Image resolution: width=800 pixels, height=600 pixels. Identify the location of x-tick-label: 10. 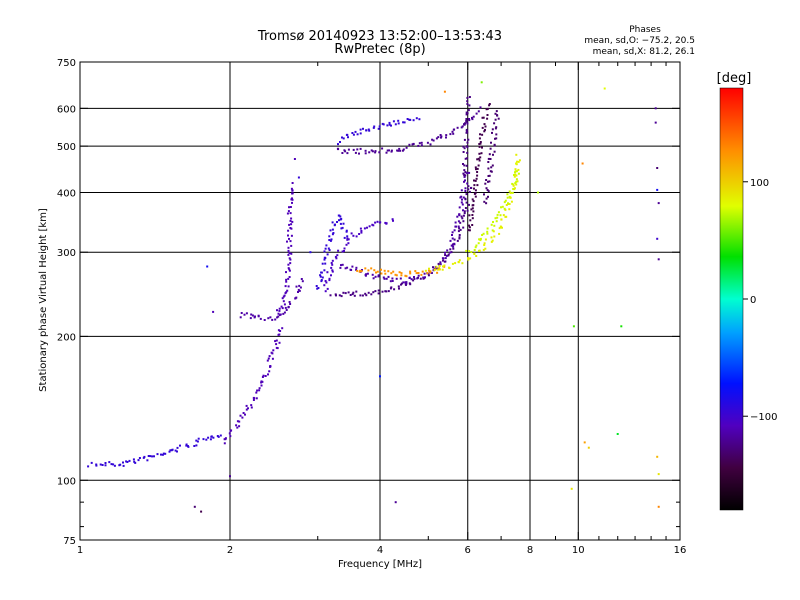
(578, 550).